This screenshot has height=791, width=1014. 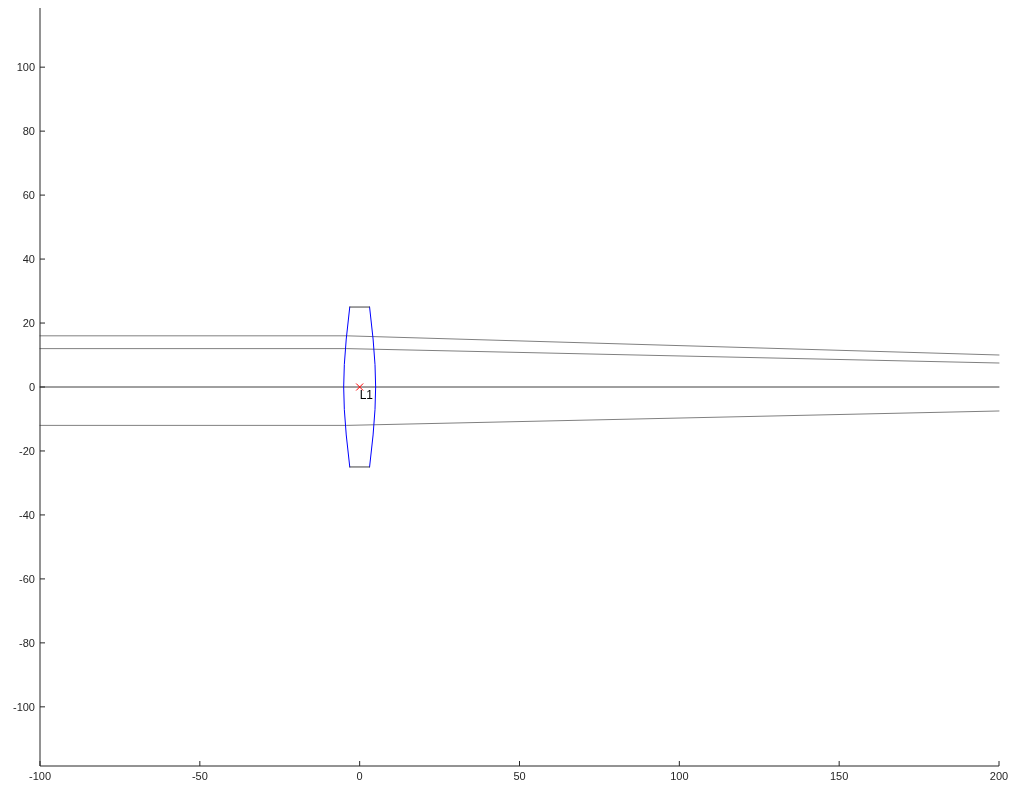 I want to click on x-tick-label: 0, so click(x=359, y=776).